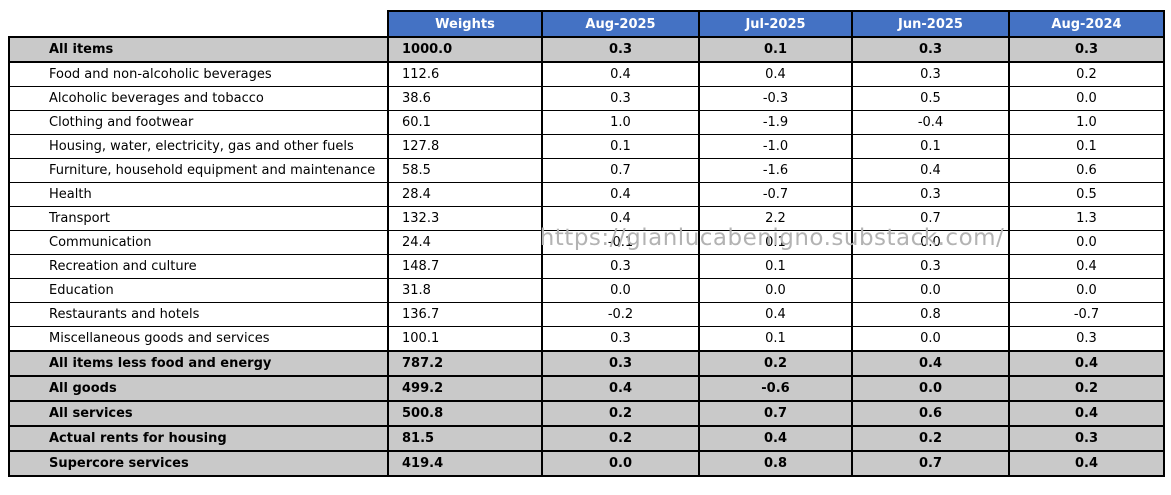 The image size is (1171, 495). Describe the element at coordinates (465, 438) in the screenshot. I see `weights-cell: 81.5` at that location.